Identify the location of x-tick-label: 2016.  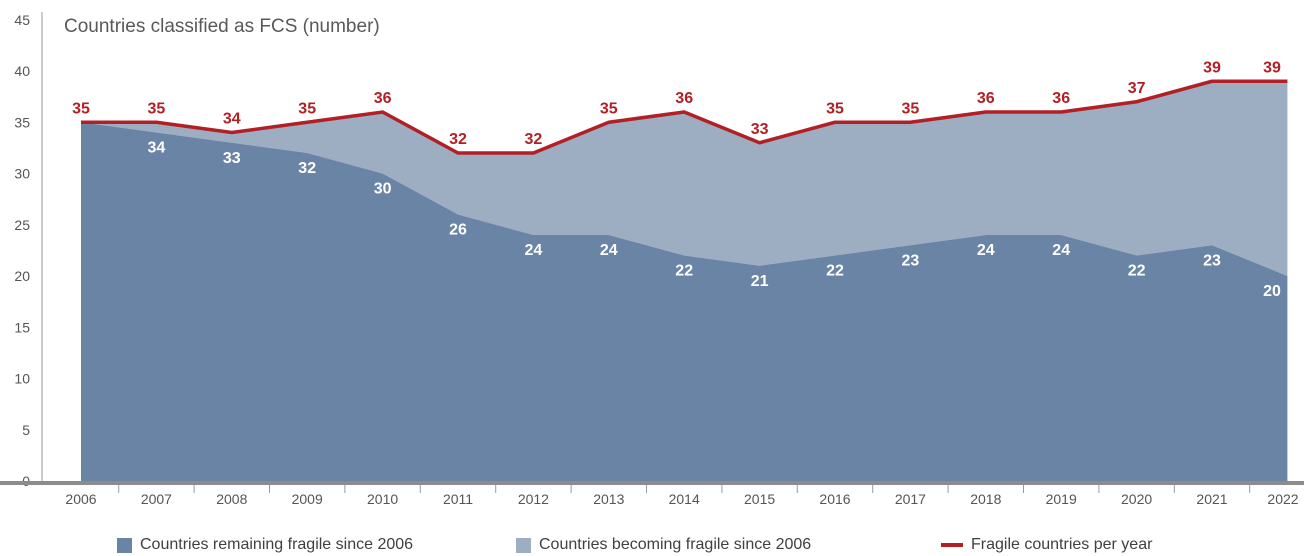
(834, 499).